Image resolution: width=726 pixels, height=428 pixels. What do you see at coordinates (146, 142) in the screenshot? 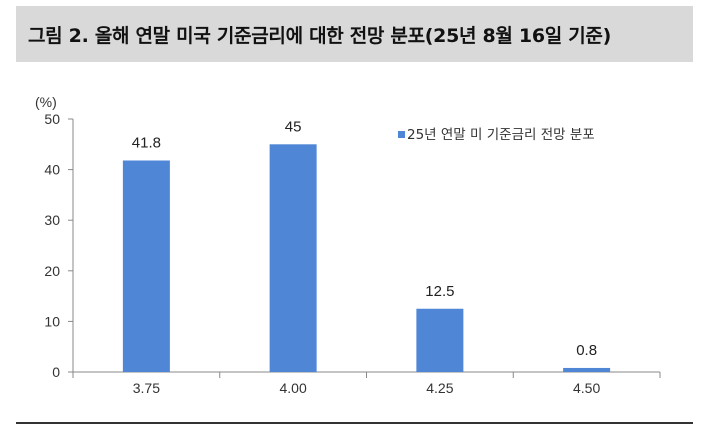
I see `bar-value-label: 41.8` at bounding box center [146, 142].